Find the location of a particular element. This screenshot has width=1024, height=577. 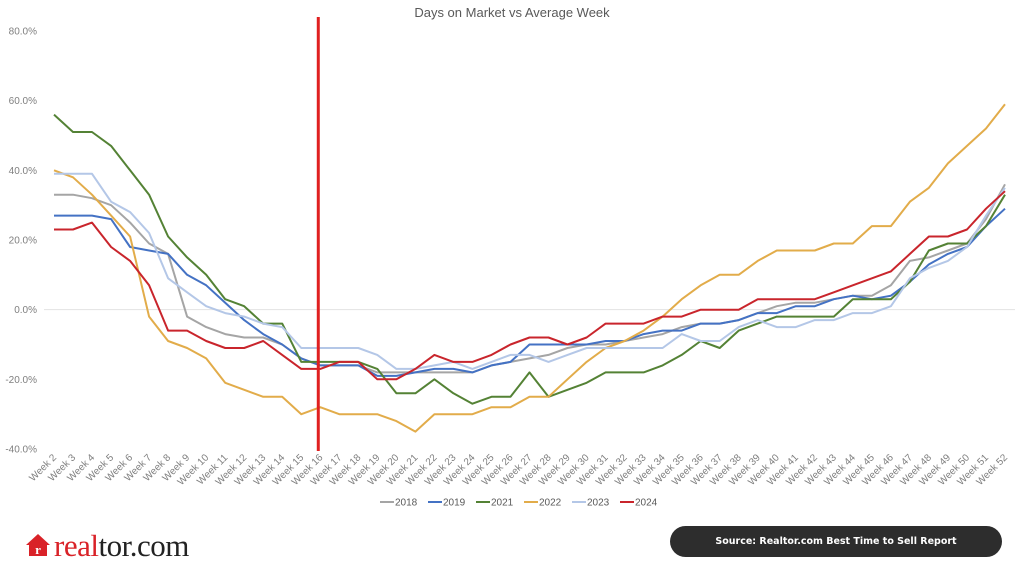

logo-text-real: real is located at coordinates (76, 545).